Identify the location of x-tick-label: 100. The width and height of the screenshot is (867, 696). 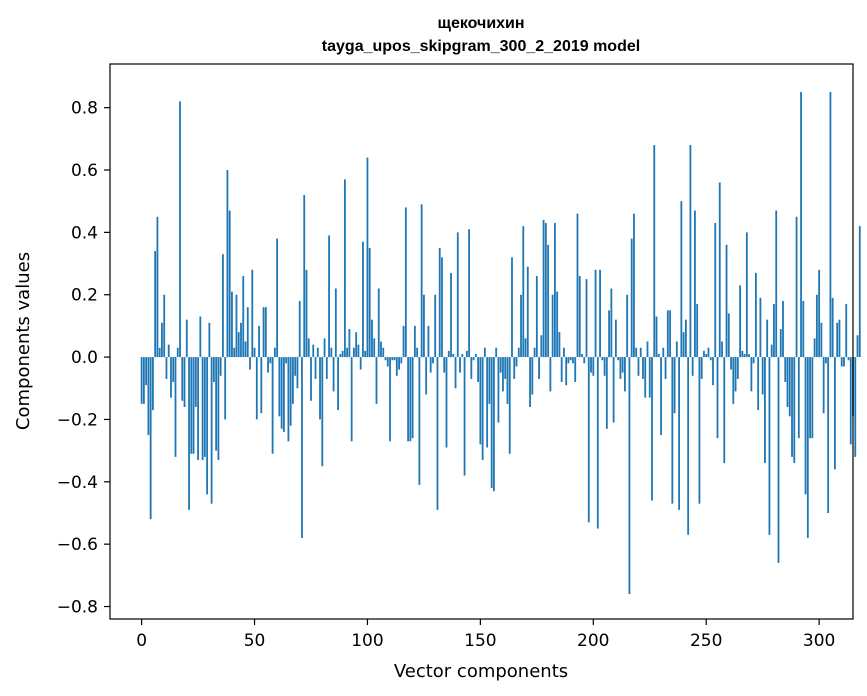
(367, 641).